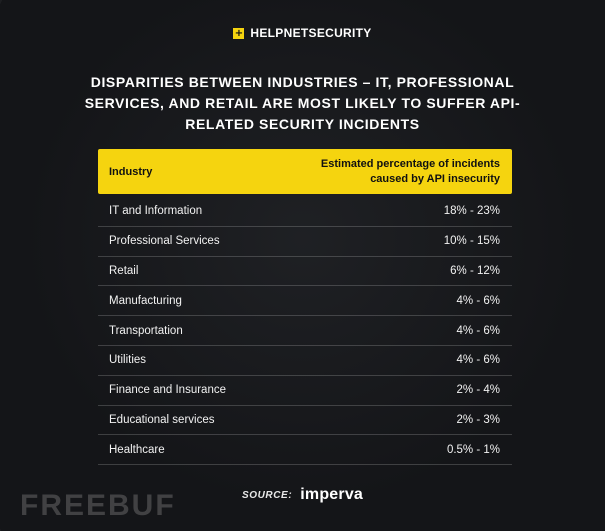 Image resolution: width=605 pixels, height=531 pixels. I want to click on table-row: Finance and Insurance 2% - 4%, so click(305, 391).